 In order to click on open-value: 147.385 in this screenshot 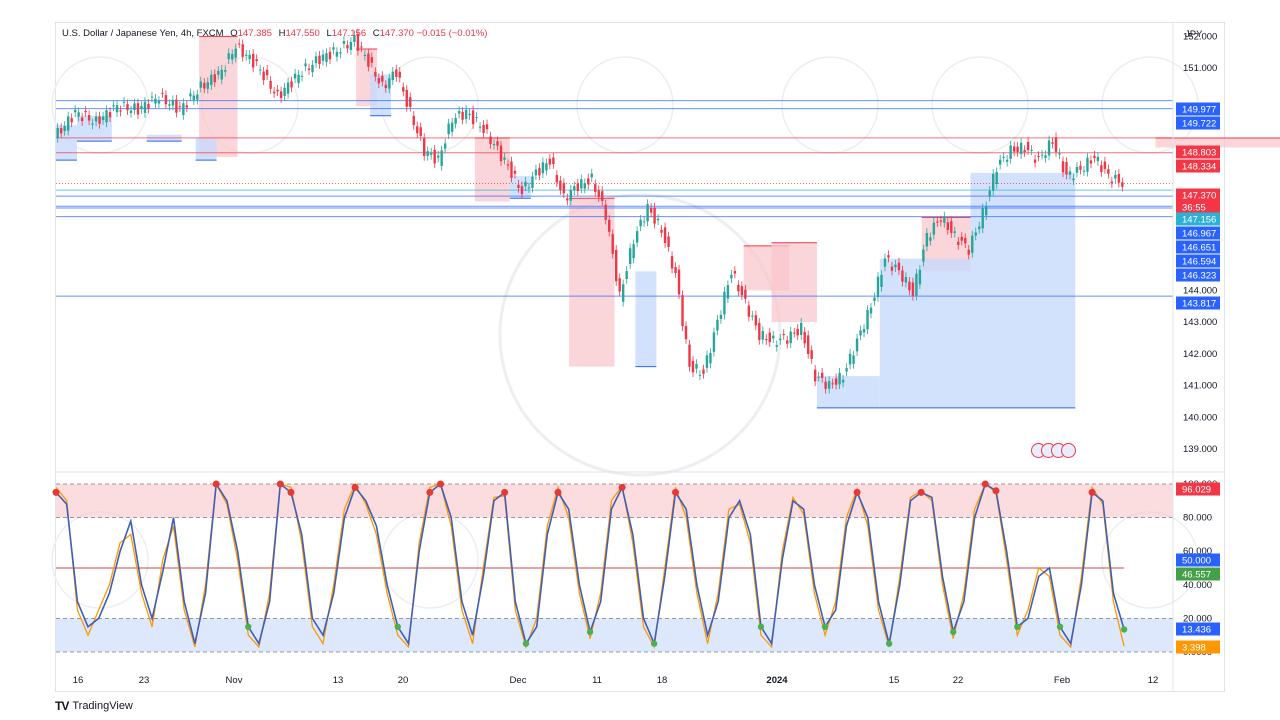, I will do `click(254, 33)`.